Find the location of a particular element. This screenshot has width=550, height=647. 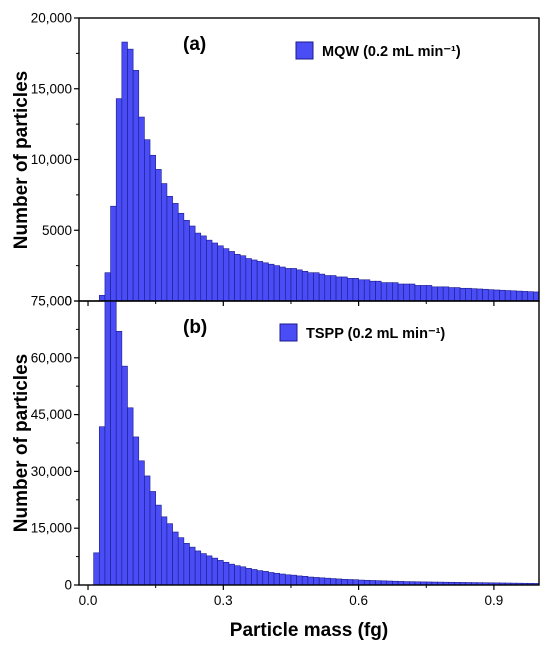

y-tick-label-a: 20,000 is located at coordinates (51, 18).